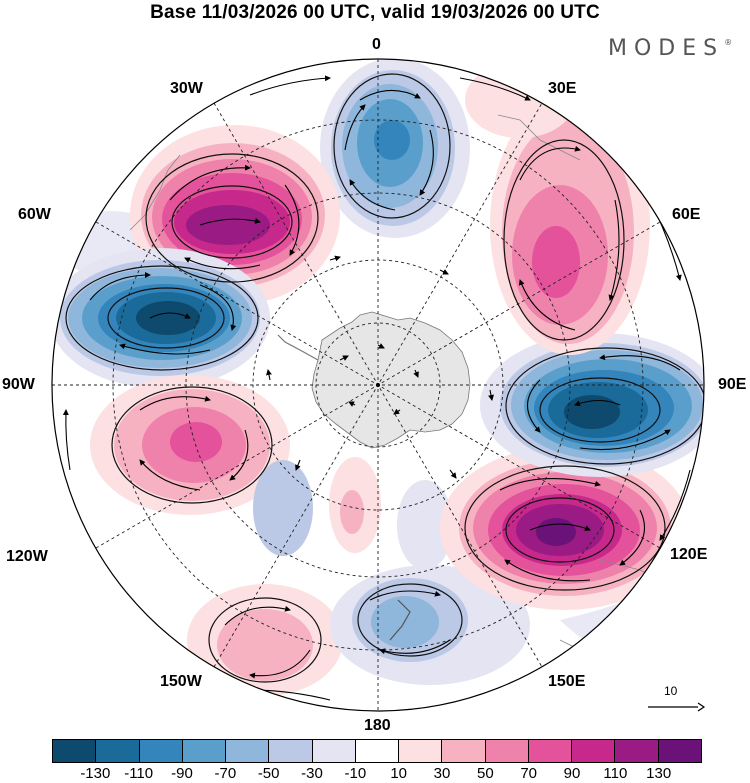 This screenshot has width=750, height=783. I want to click on colorbar, so click(377, 751).